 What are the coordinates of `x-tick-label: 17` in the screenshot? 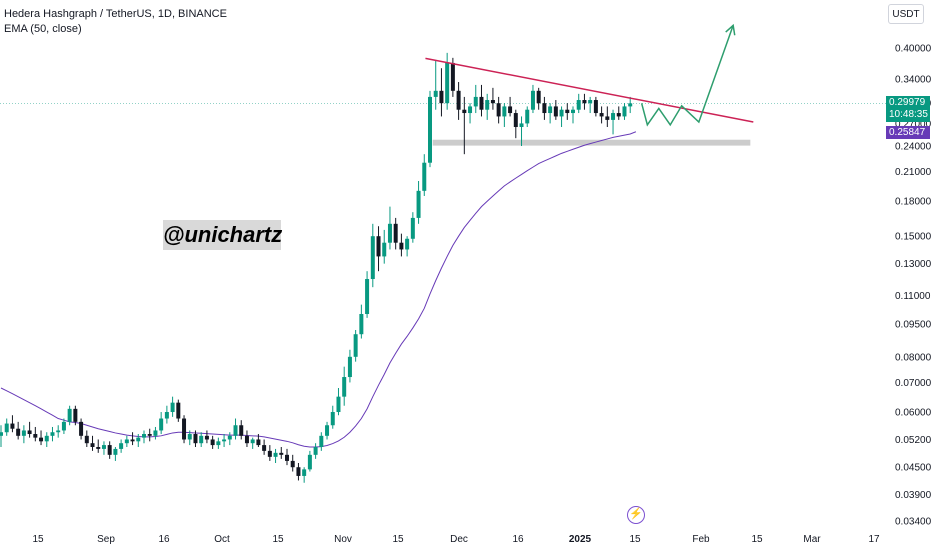 It's located at (874, 539).